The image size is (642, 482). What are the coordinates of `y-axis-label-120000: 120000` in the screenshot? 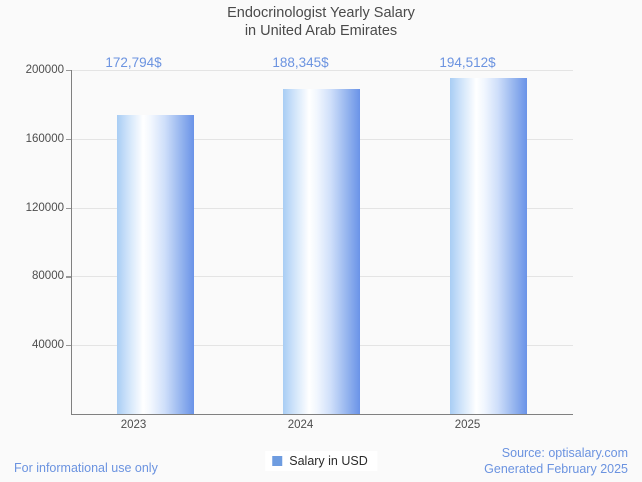 It's located at (44, 207).